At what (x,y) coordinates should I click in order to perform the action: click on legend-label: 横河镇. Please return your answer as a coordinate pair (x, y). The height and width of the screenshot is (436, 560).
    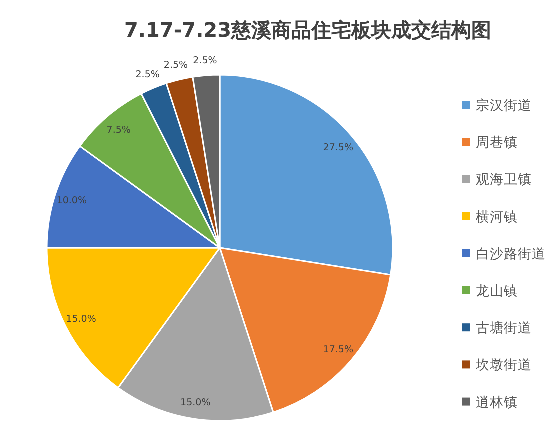
    Looking at the image, I should click on (497, 217).